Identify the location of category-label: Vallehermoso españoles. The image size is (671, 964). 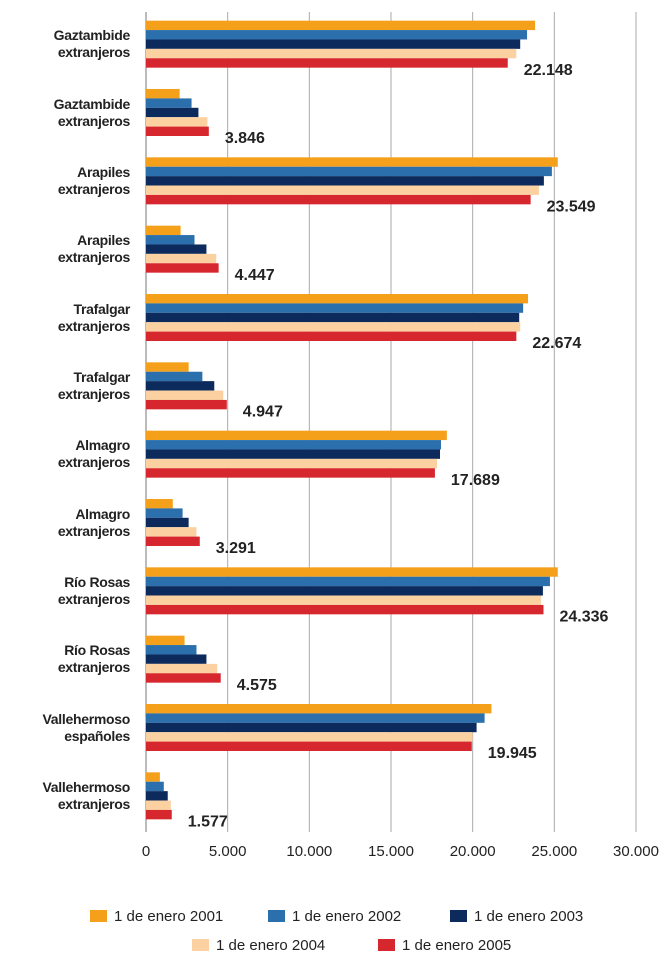
(86, 727).